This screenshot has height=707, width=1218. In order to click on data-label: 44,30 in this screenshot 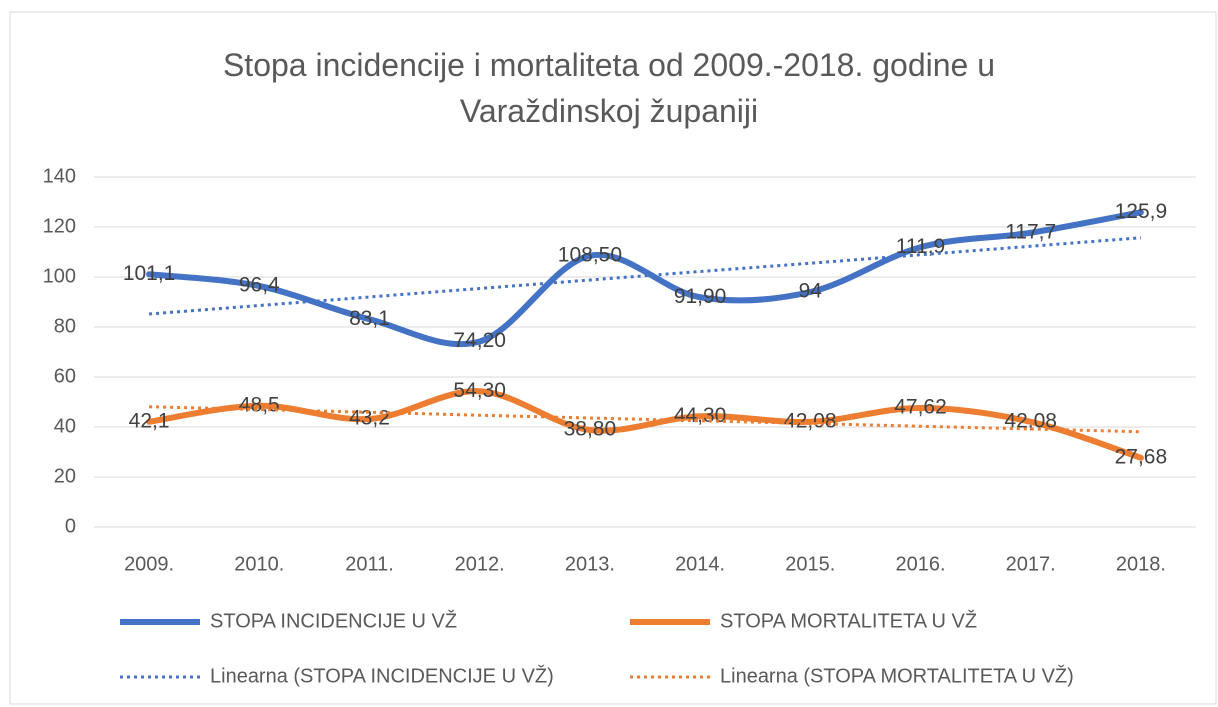, I will do `click(700, 415)`.